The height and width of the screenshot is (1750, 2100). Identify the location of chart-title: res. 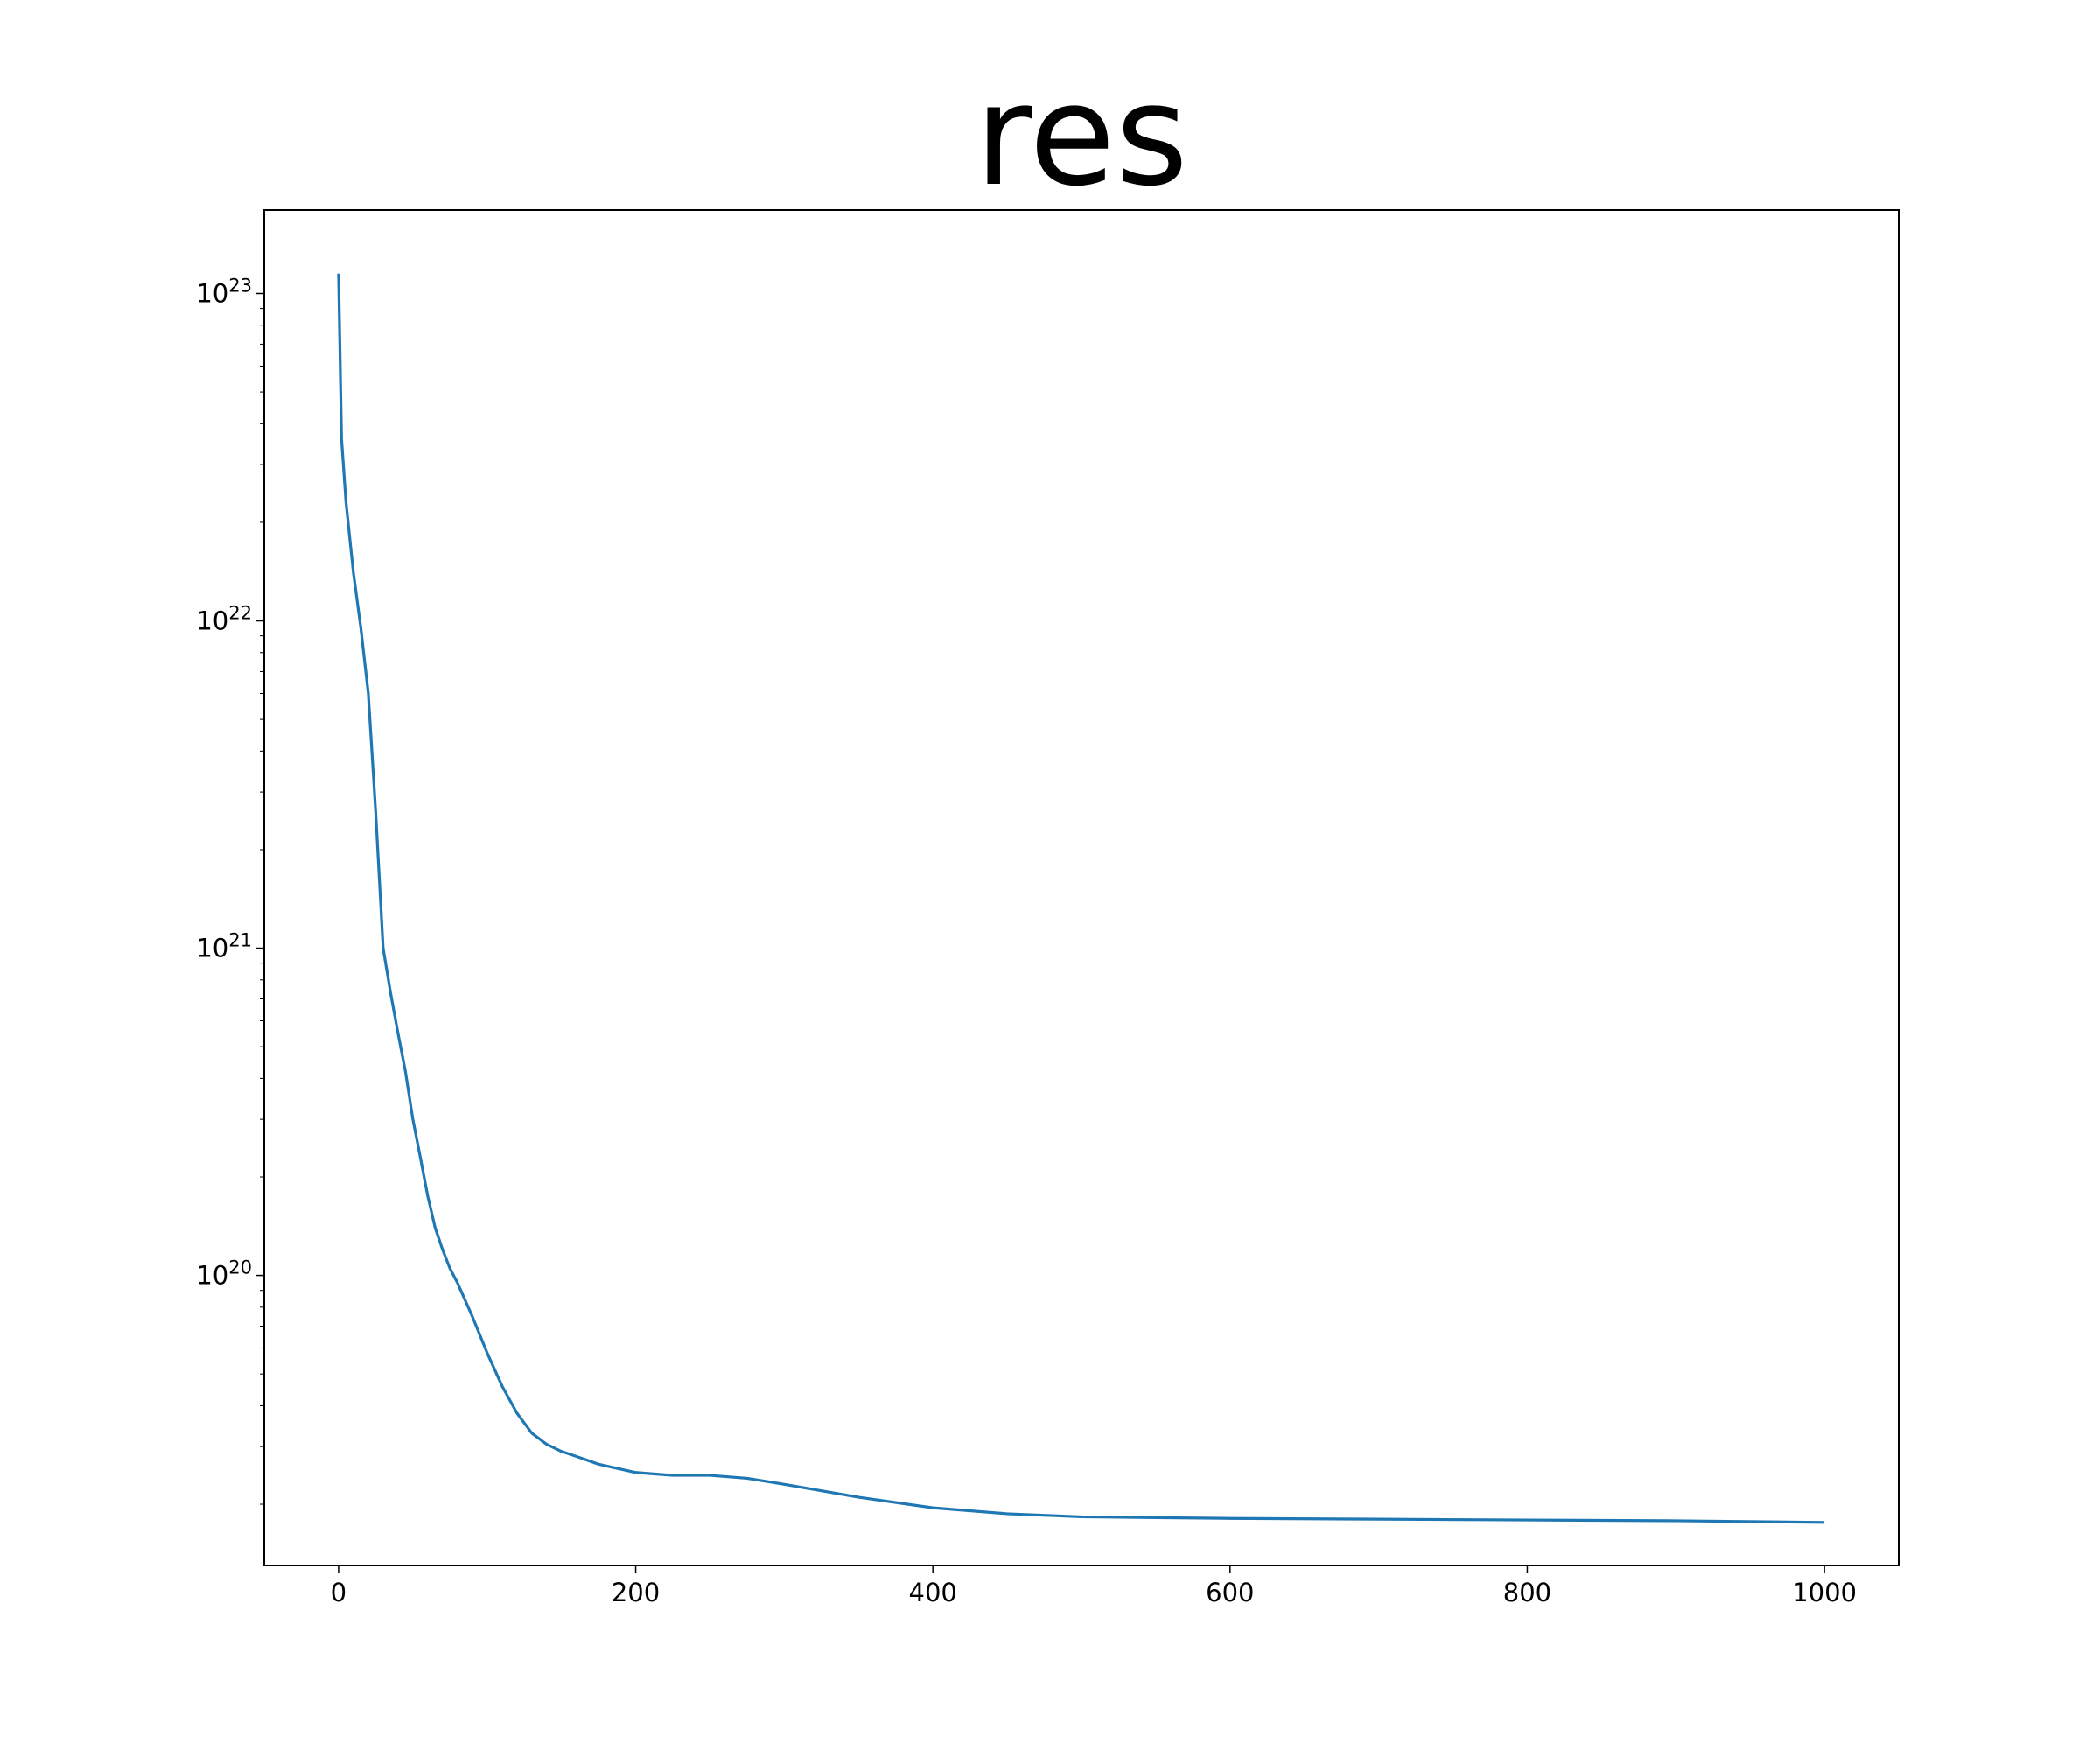
(1081, 135).